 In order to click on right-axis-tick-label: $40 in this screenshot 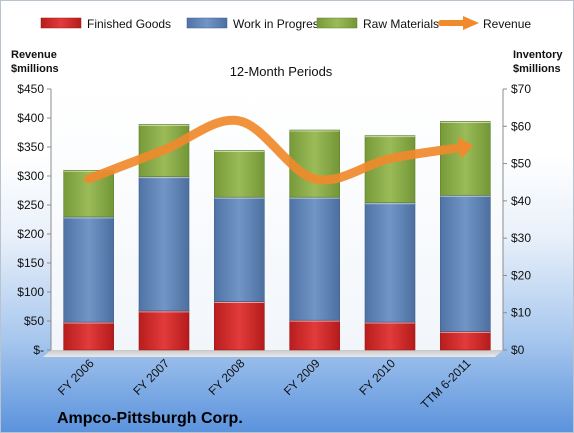, I will do `click(521, 201)`.